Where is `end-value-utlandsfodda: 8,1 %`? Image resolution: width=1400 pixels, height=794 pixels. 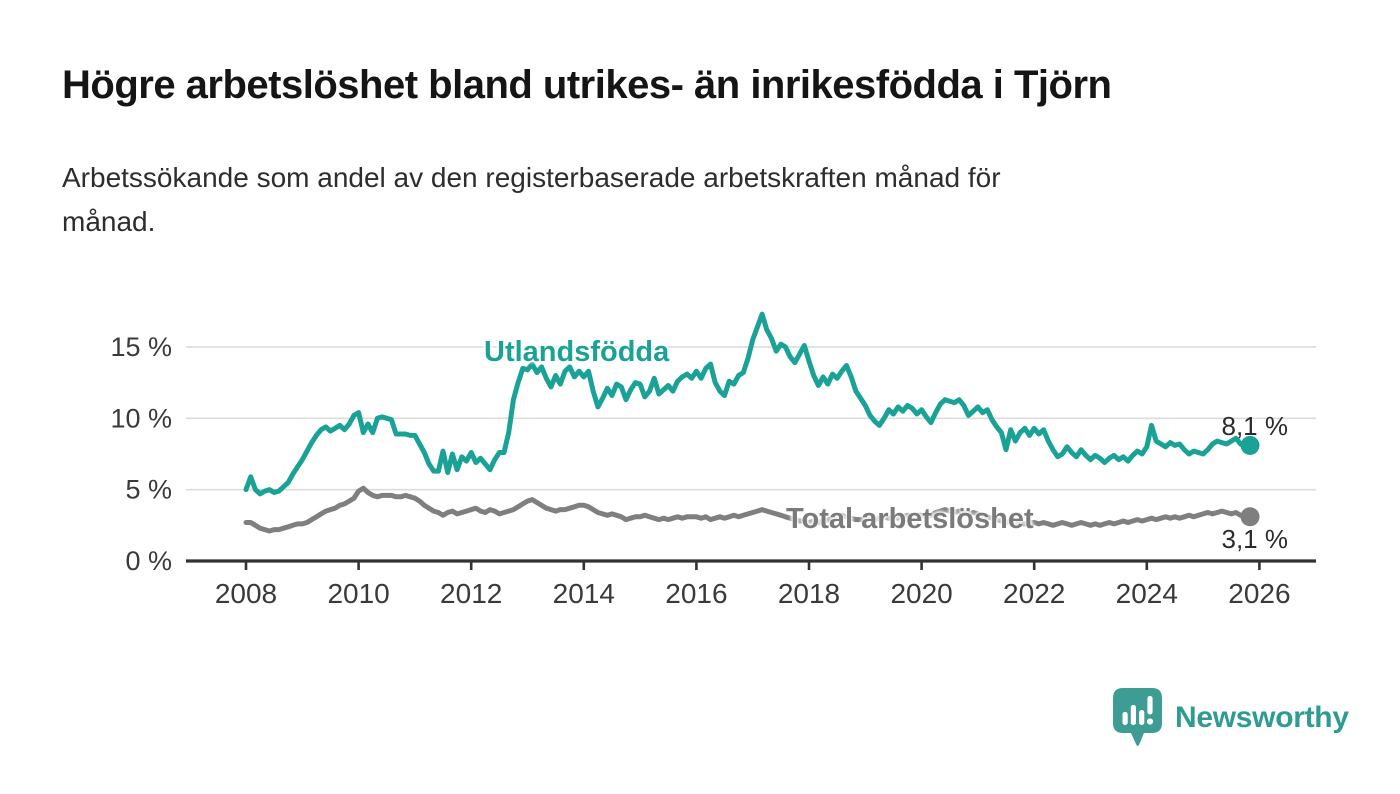
end-value-utlandsfodda: 8,1 % is located at coordinates (1255, 426).